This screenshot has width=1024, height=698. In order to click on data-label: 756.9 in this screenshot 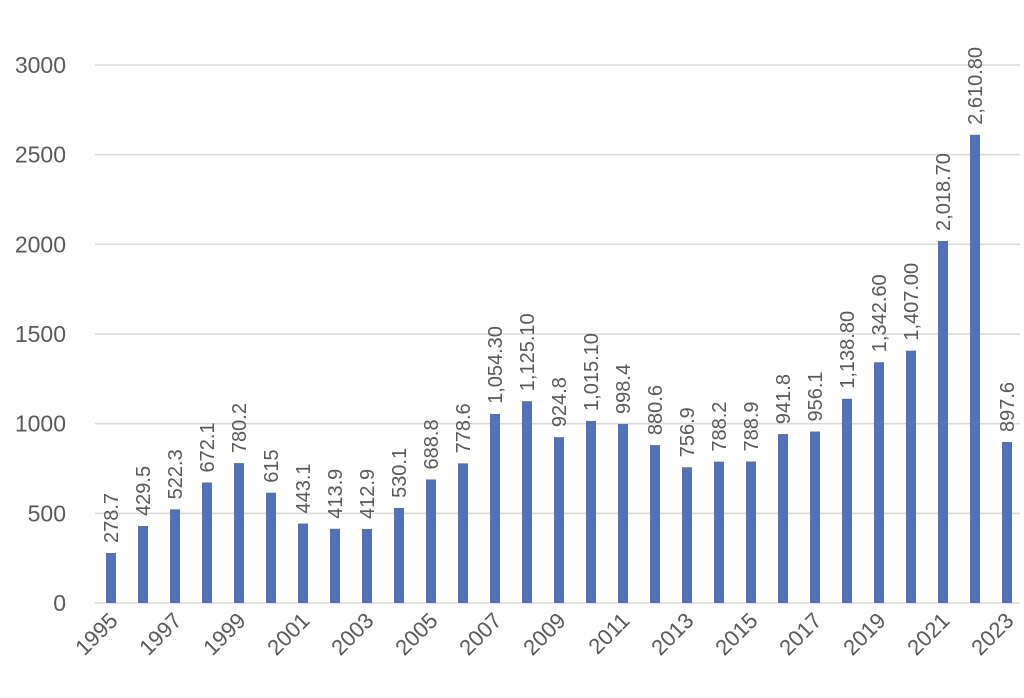, I will do `click(688, 432)`.